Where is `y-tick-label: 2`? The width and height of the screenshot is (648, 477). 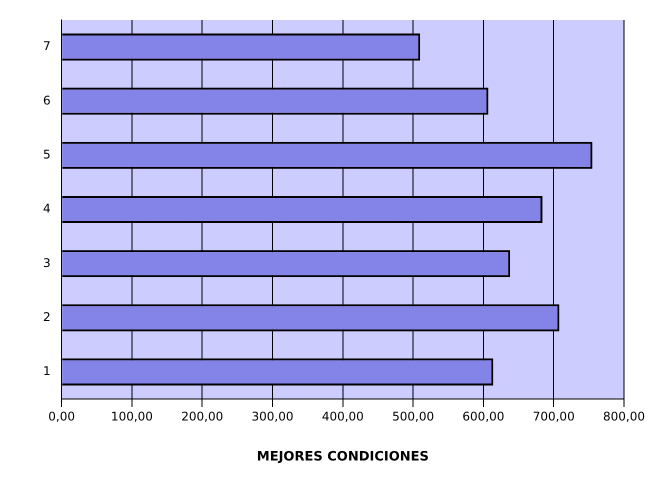 y-tick-label: 2 is located at coordinates (46, 317).